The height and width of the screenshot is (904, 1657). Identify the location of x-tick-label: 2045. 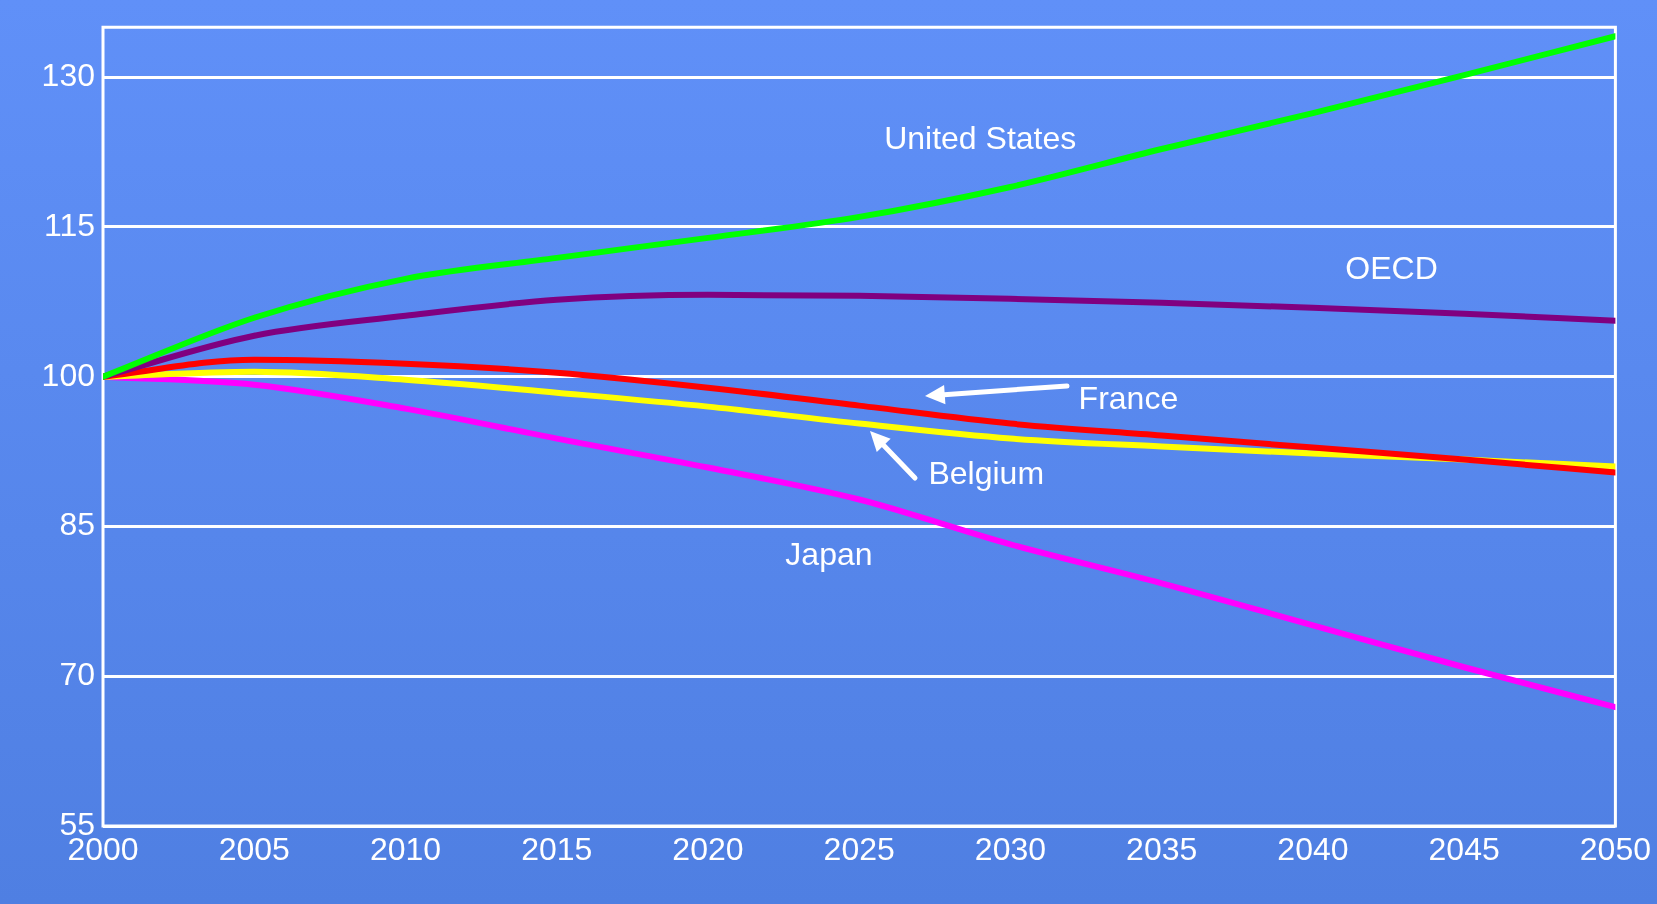
(1464, 849).